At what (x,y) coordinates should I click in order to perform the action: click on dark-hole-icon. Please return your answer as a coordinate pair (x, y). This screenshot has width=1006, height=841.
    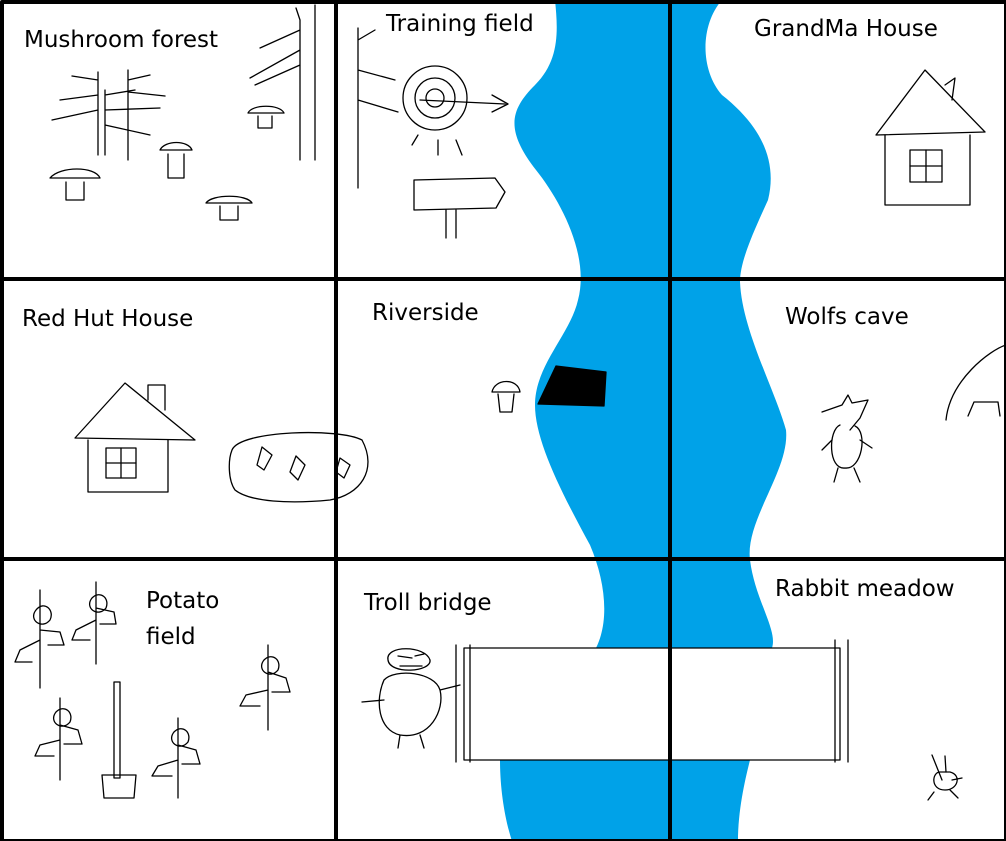
    Looking at the image, I should click on (572, 386).